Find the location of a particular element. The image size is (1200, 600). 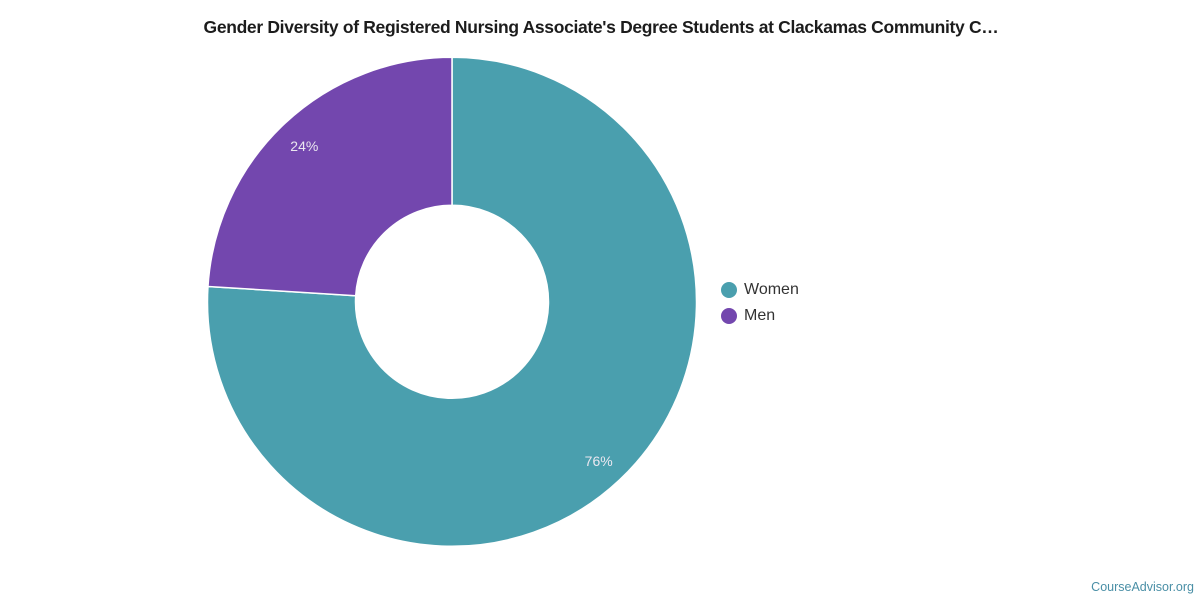

svg-text: 76% is located at coordinates (599, 461).